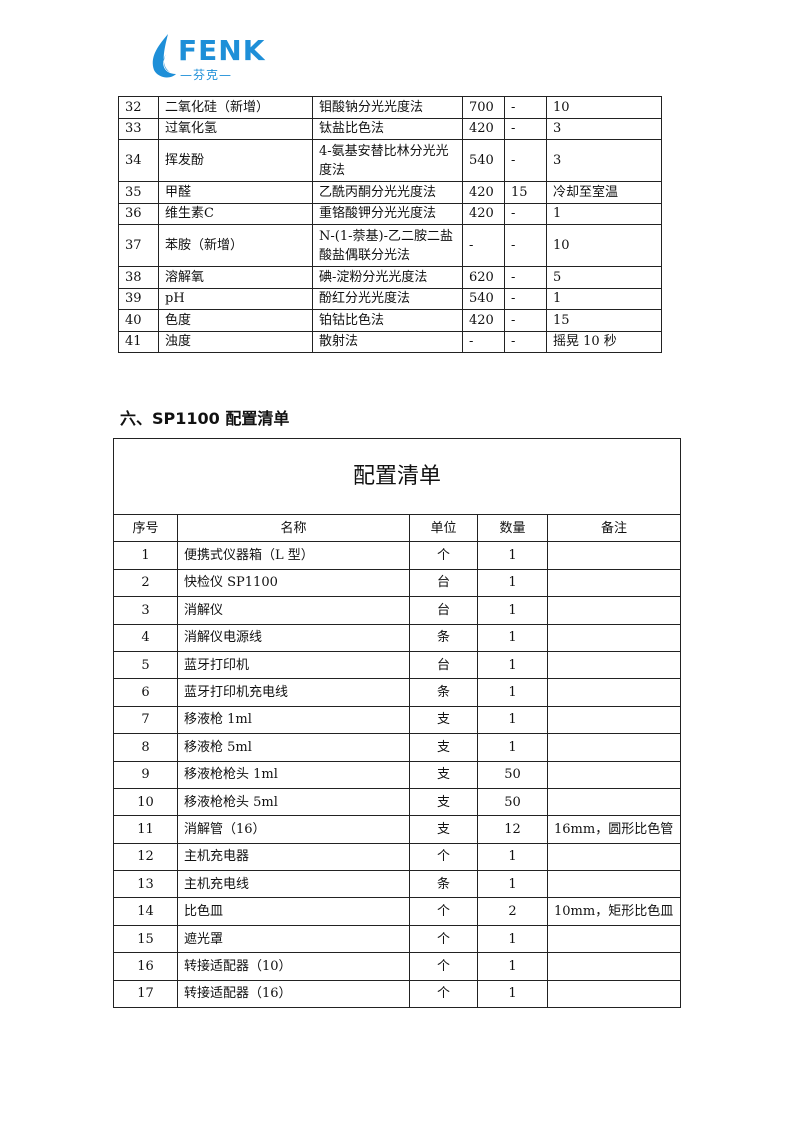  What do you see at coordinates (138, 192) in the screenshot?
I see `table-cell: 35` at bounding box center [138, 192].